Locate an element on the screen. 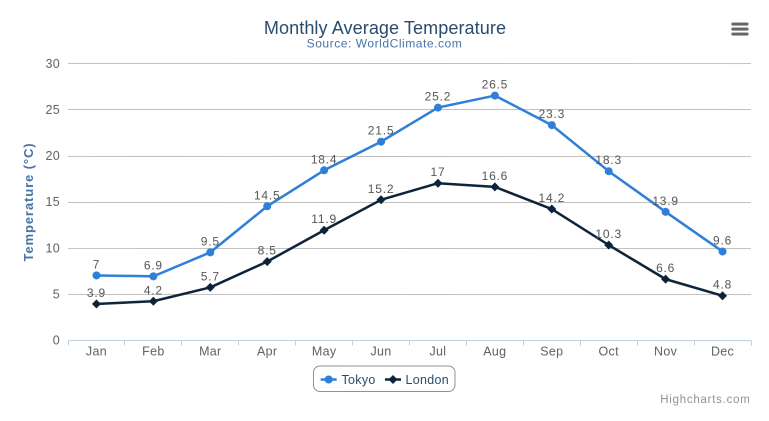 The width and height of the screenshot is (769, 421). svg-text: 20 is located at coordinates (52, 156).